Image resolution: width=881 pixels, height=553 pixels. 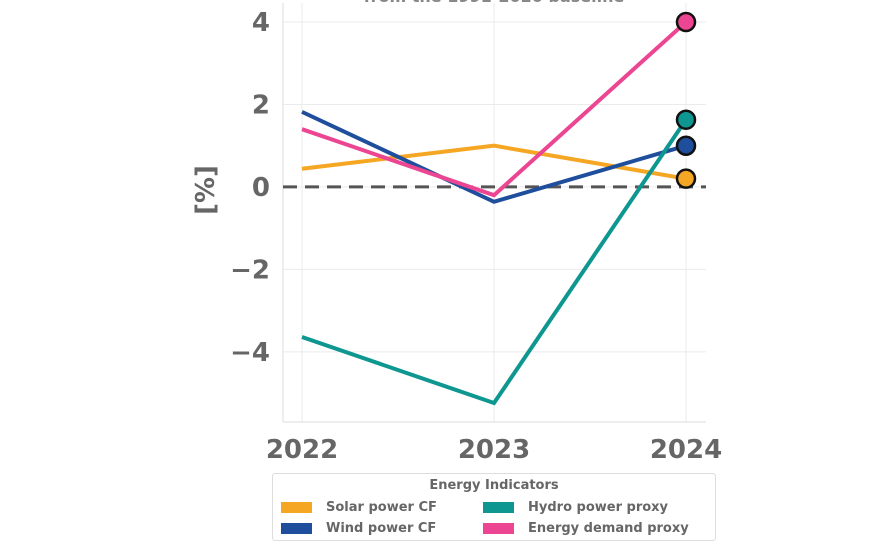 I want to click on legend-item-wind: Wind power CF, so click(x=358, y=528).